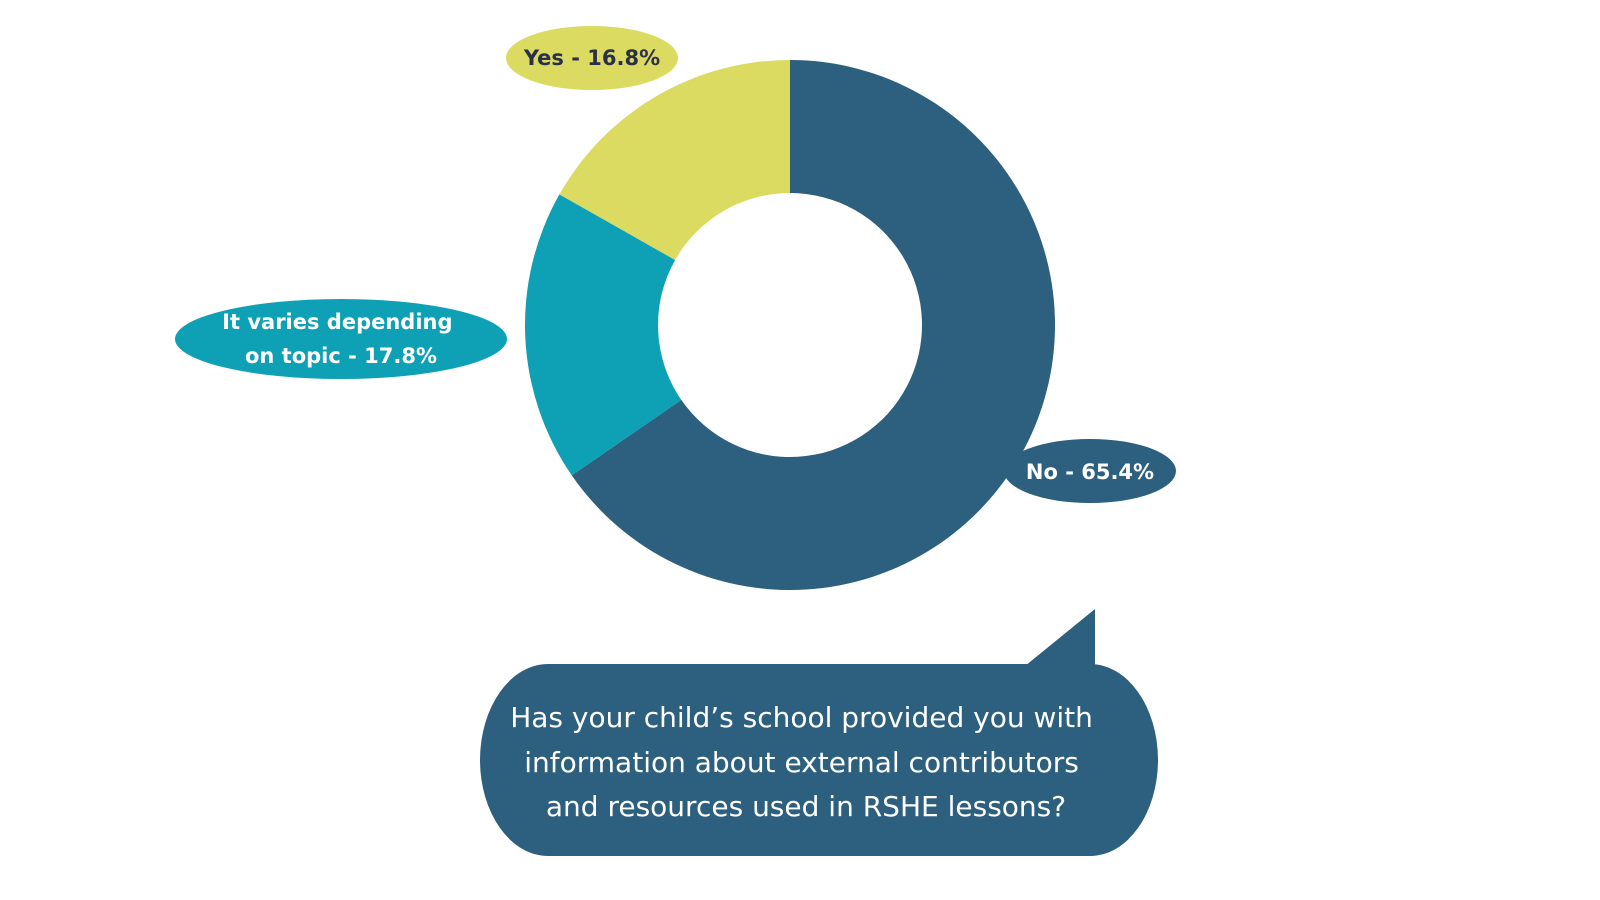 The height and width of the screenshot is (900, 1600). Describe the element at coordinates (801, 762) in the screenshot. I see `question-line-2: information about external contributors` at that location.